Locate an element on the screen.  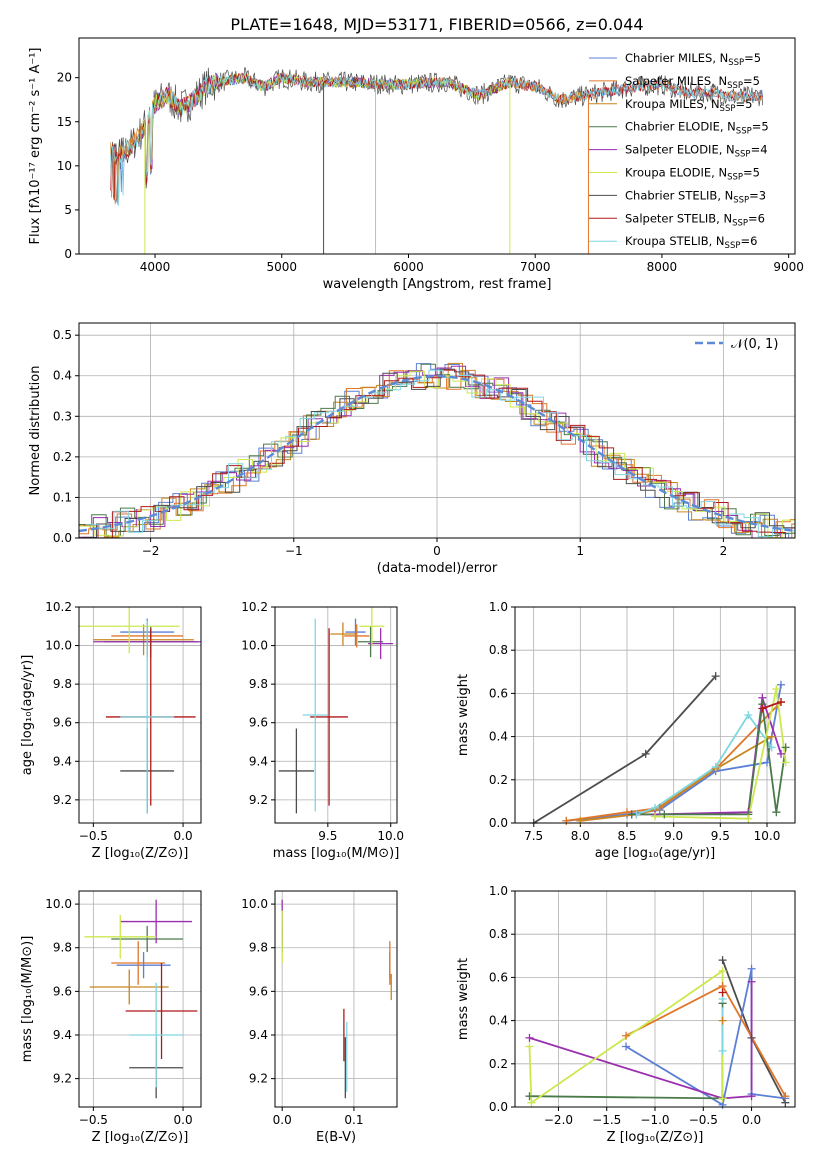
x-tick-label: 2 is located at coordinates (724, 551).